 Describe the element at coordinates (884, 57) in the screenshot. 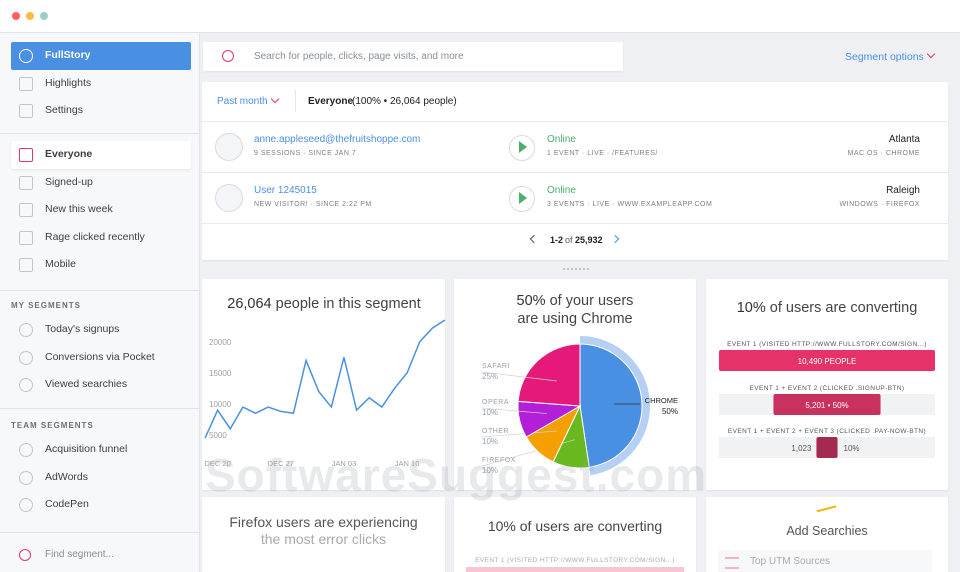

I see `segment-options: Segment options` at that location.